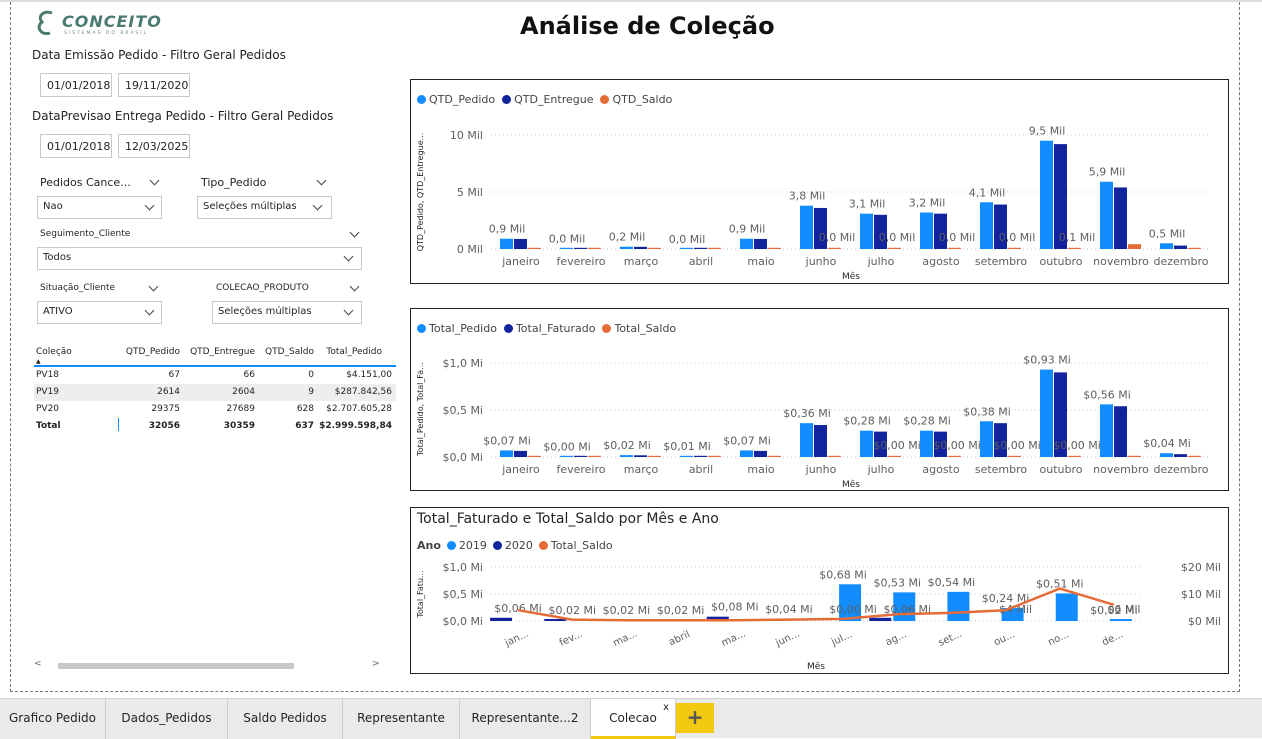  What do you see at coordinates (99, 312) in the screenshot?
I see `situacao-dropdown: ATIVO` at bounding box center [99, 312].